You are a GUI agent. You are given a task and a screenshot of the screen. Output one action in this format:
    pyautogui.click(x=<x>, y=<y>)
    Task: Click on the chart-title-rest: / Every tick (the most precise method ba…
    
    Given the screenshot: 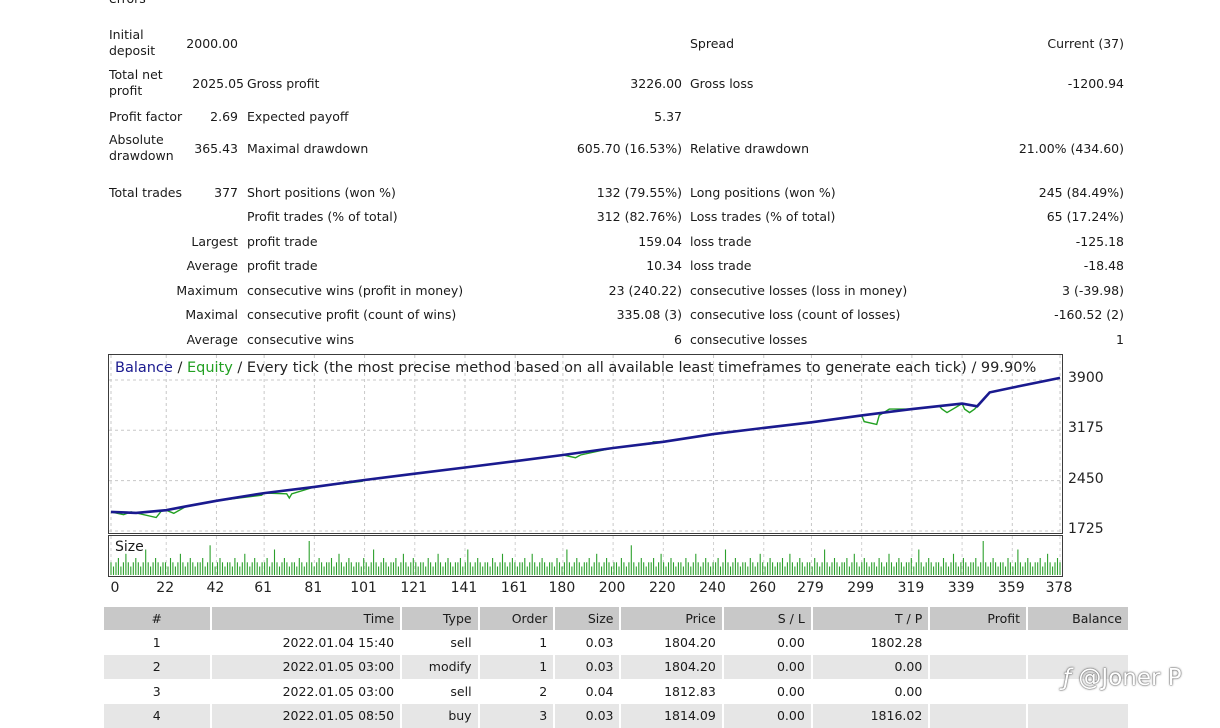 What is the action you would take?
    pyautogui.click(x=634, y=368)
    